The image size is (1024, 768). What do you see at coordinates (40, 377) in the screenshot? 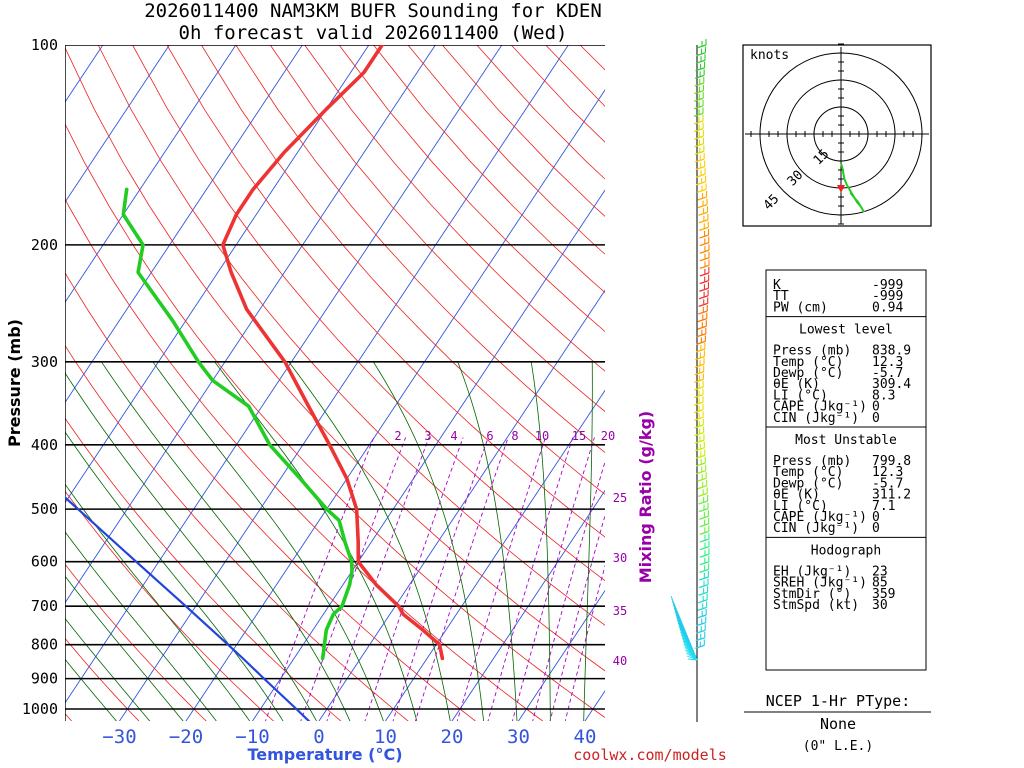
I see `pressure-tick-labels: 100 200 300 400 500 600 700 800 900 1000` at bounding box center [40, 377].